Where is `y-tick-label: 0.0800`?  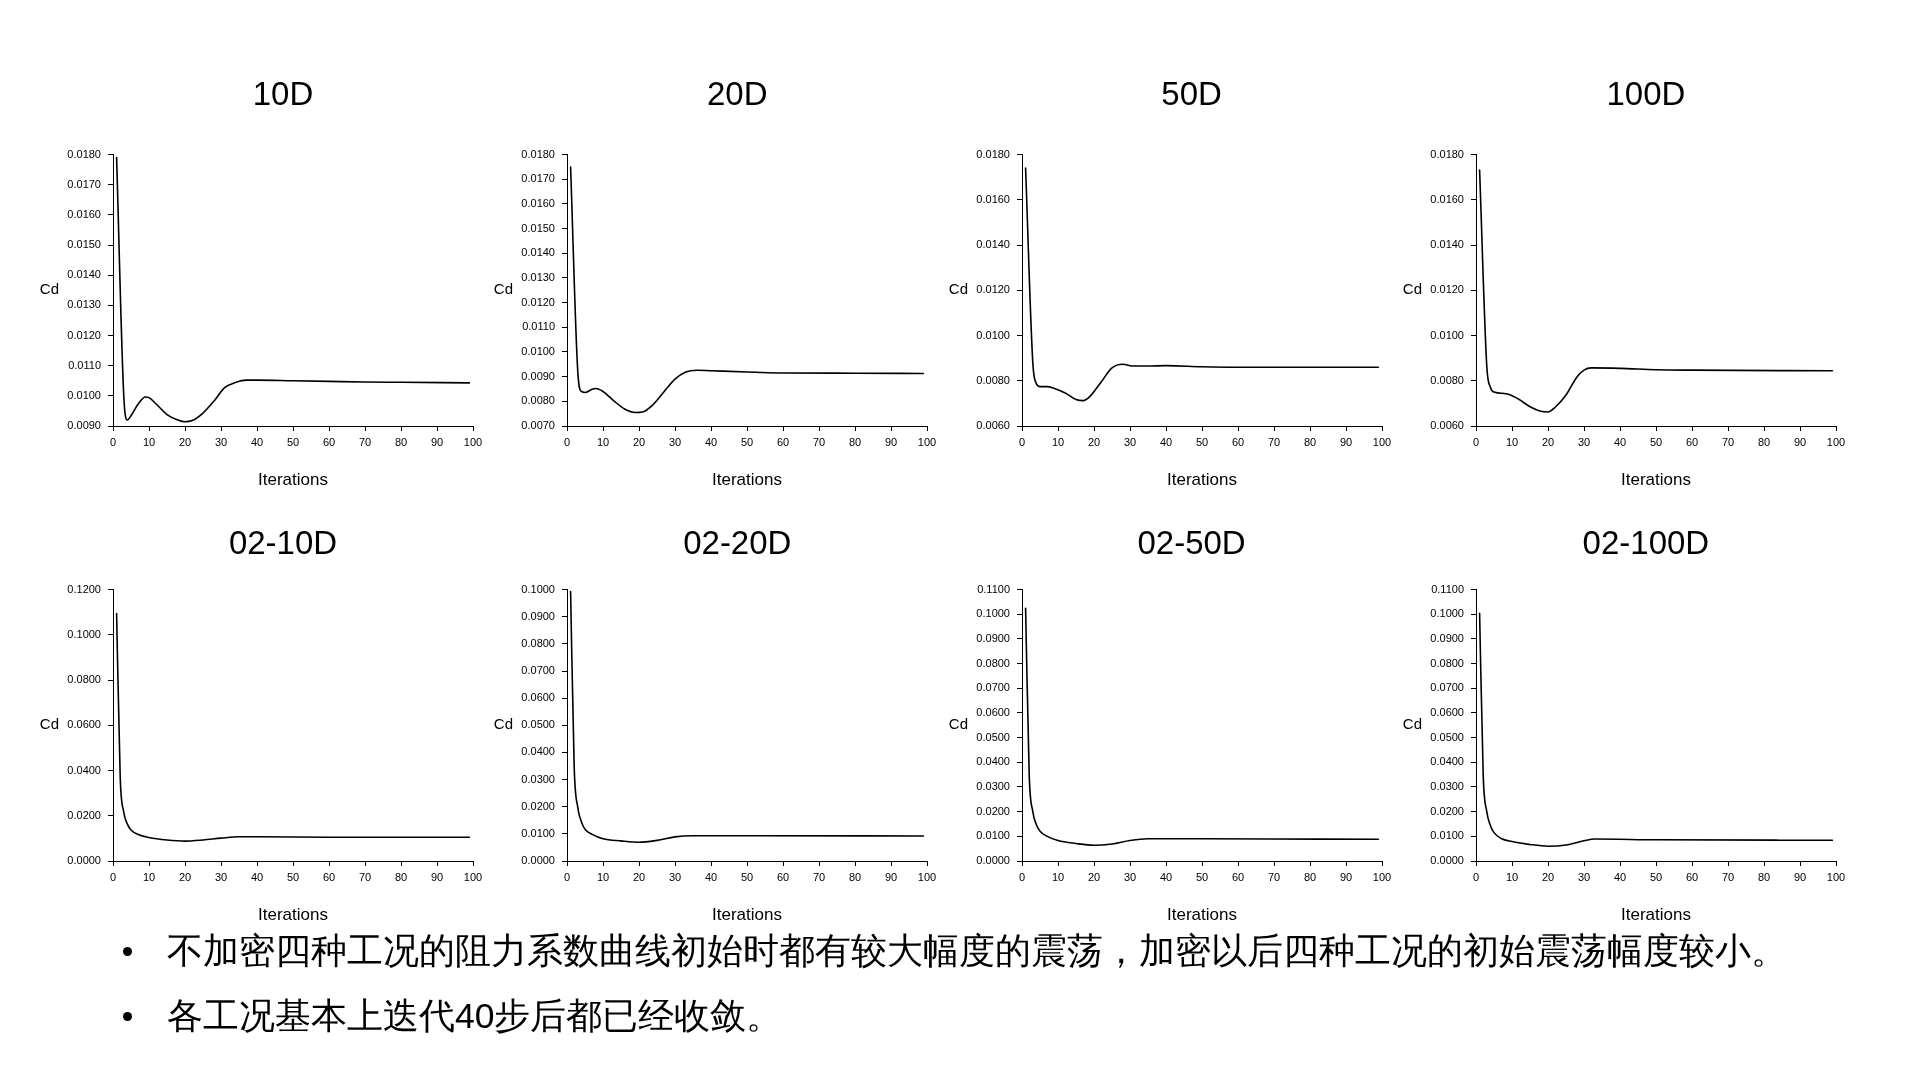
y-tick-label: 0.0800 is located at coordinates (84, 679).